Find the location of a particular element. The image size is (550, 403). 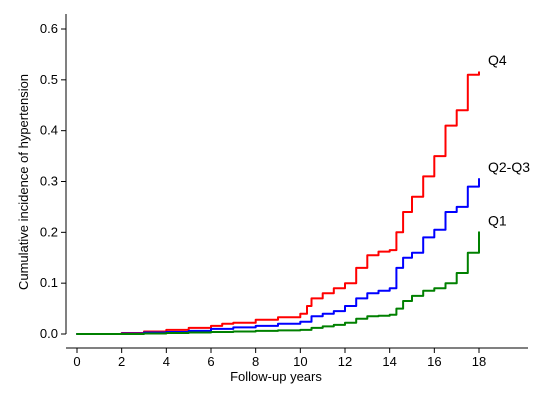

x-tick-label: 6 is located at coordinates (210, 361).